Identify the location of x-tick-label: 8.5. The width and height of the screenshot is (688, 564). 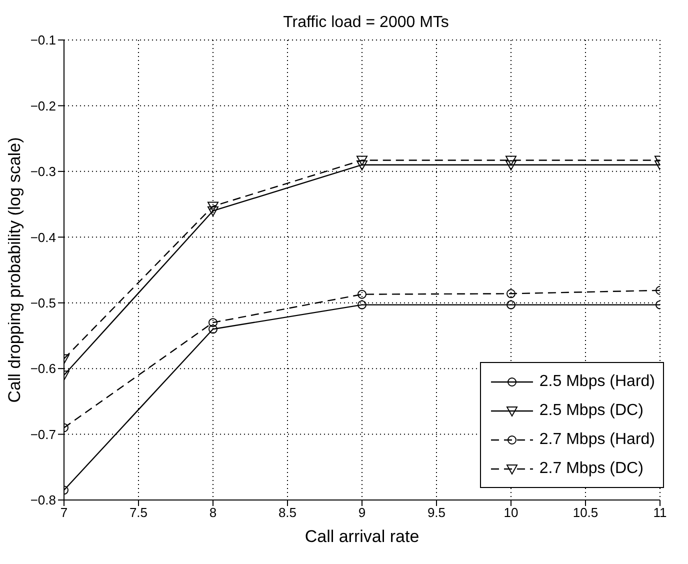
(287, 512).